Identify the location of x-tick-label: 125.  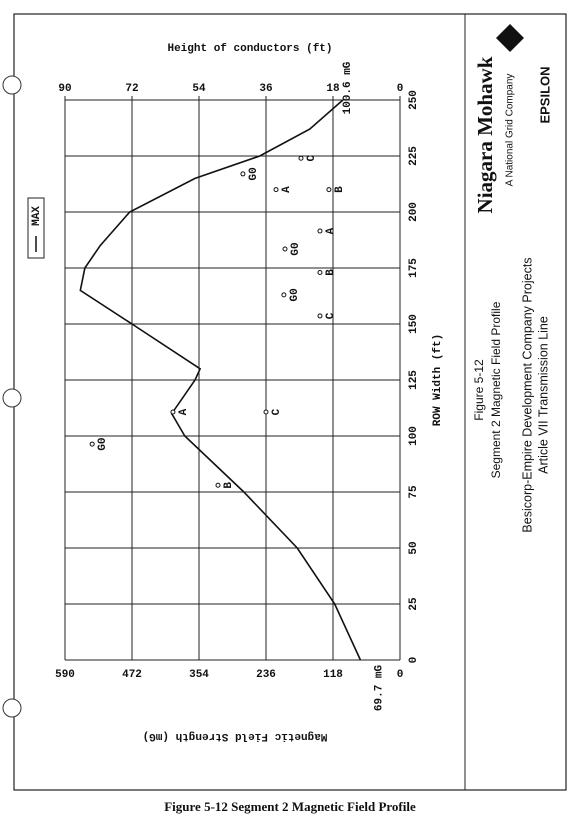
(414, 380).